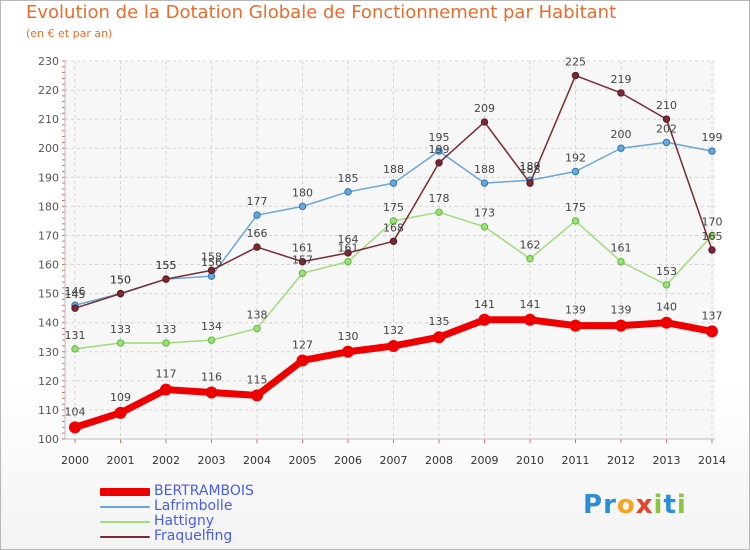  What do you see at coordinates (666, 271) in the screenshot?
I see `data-label: 153` at bounding box center [666, 271].